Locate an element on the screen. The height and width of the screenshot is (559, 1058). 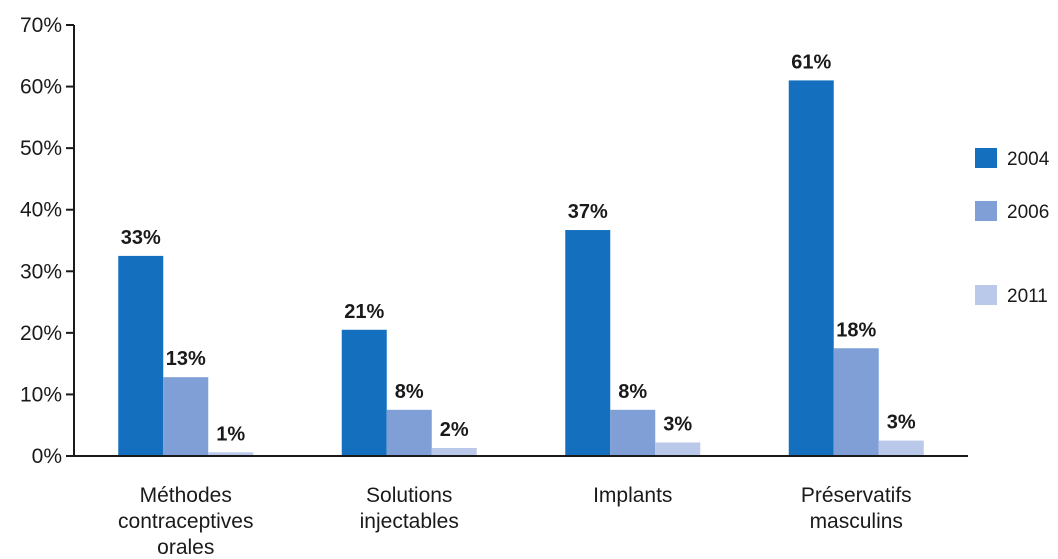
legend-label: 2011 is located at coordinates (1027, 296).